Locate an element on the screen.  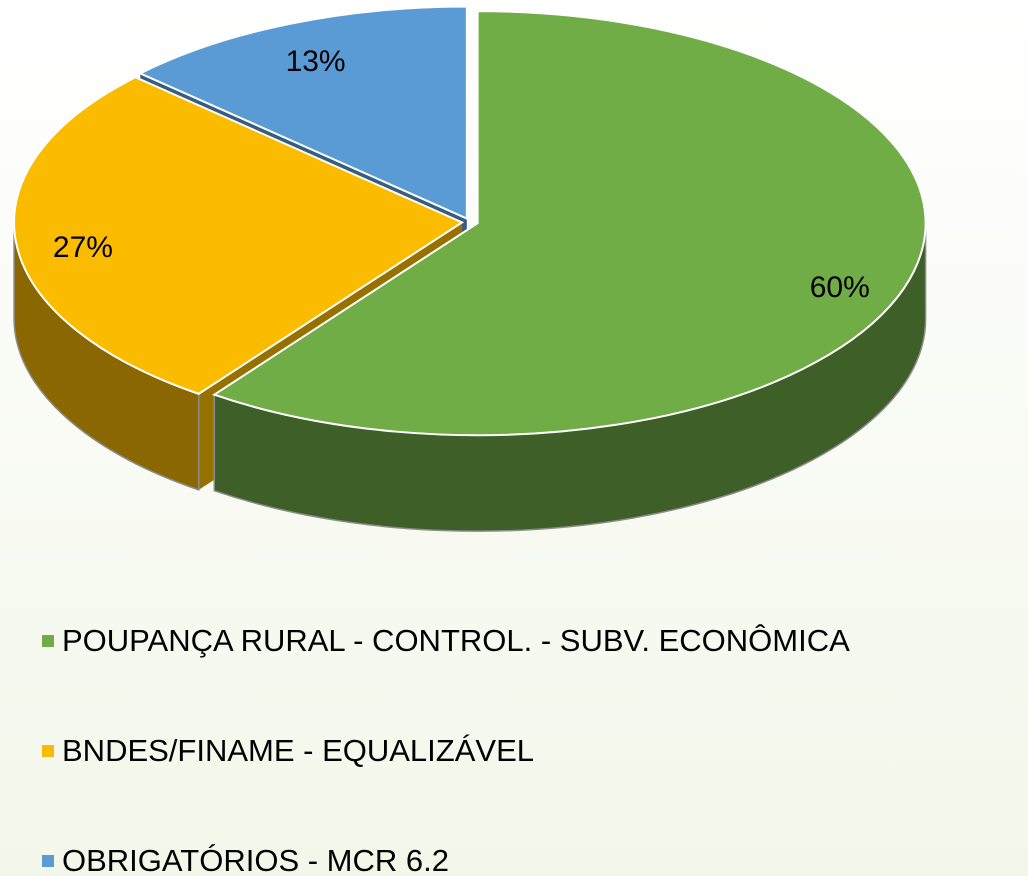
legend-label: BNDES/FINAME - EQUALIZÁVEL is located at coordinates (298, 750).